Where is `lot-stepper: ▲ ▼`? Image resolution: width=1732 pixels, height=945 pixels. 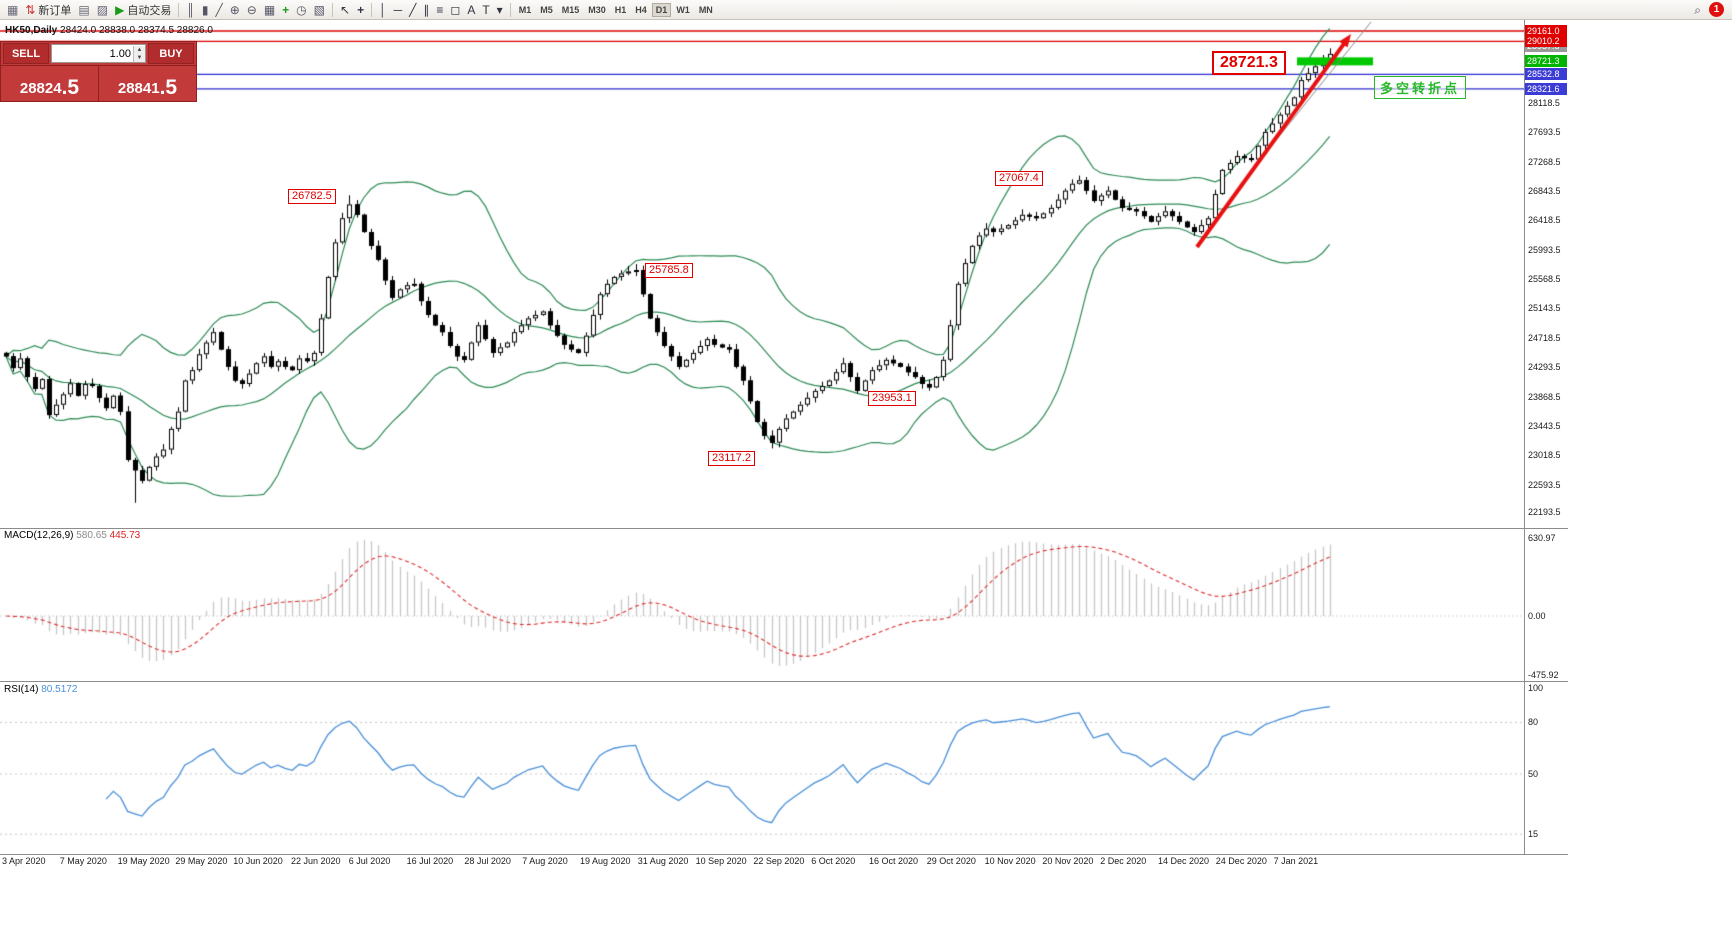
lot-stepper: ▲ ▼ is located at coordinates (139, 53).